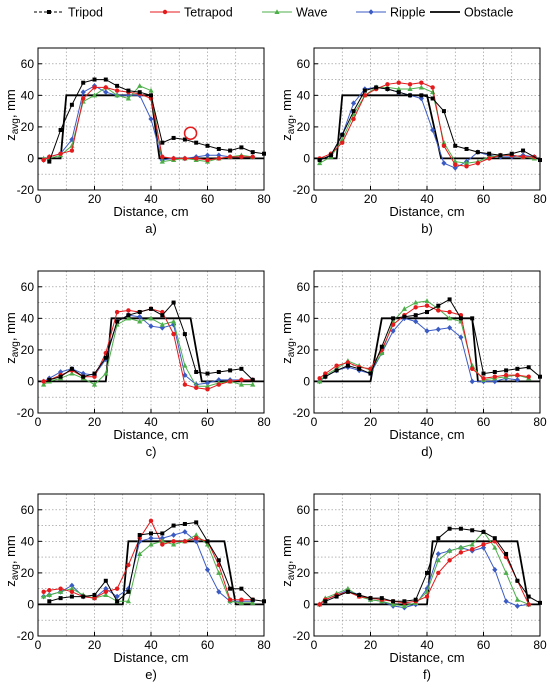  What do you see at coordinates (26, 190) in the screenshot?
I see `y-tick-label: -20` at bounding box center [26, 190].